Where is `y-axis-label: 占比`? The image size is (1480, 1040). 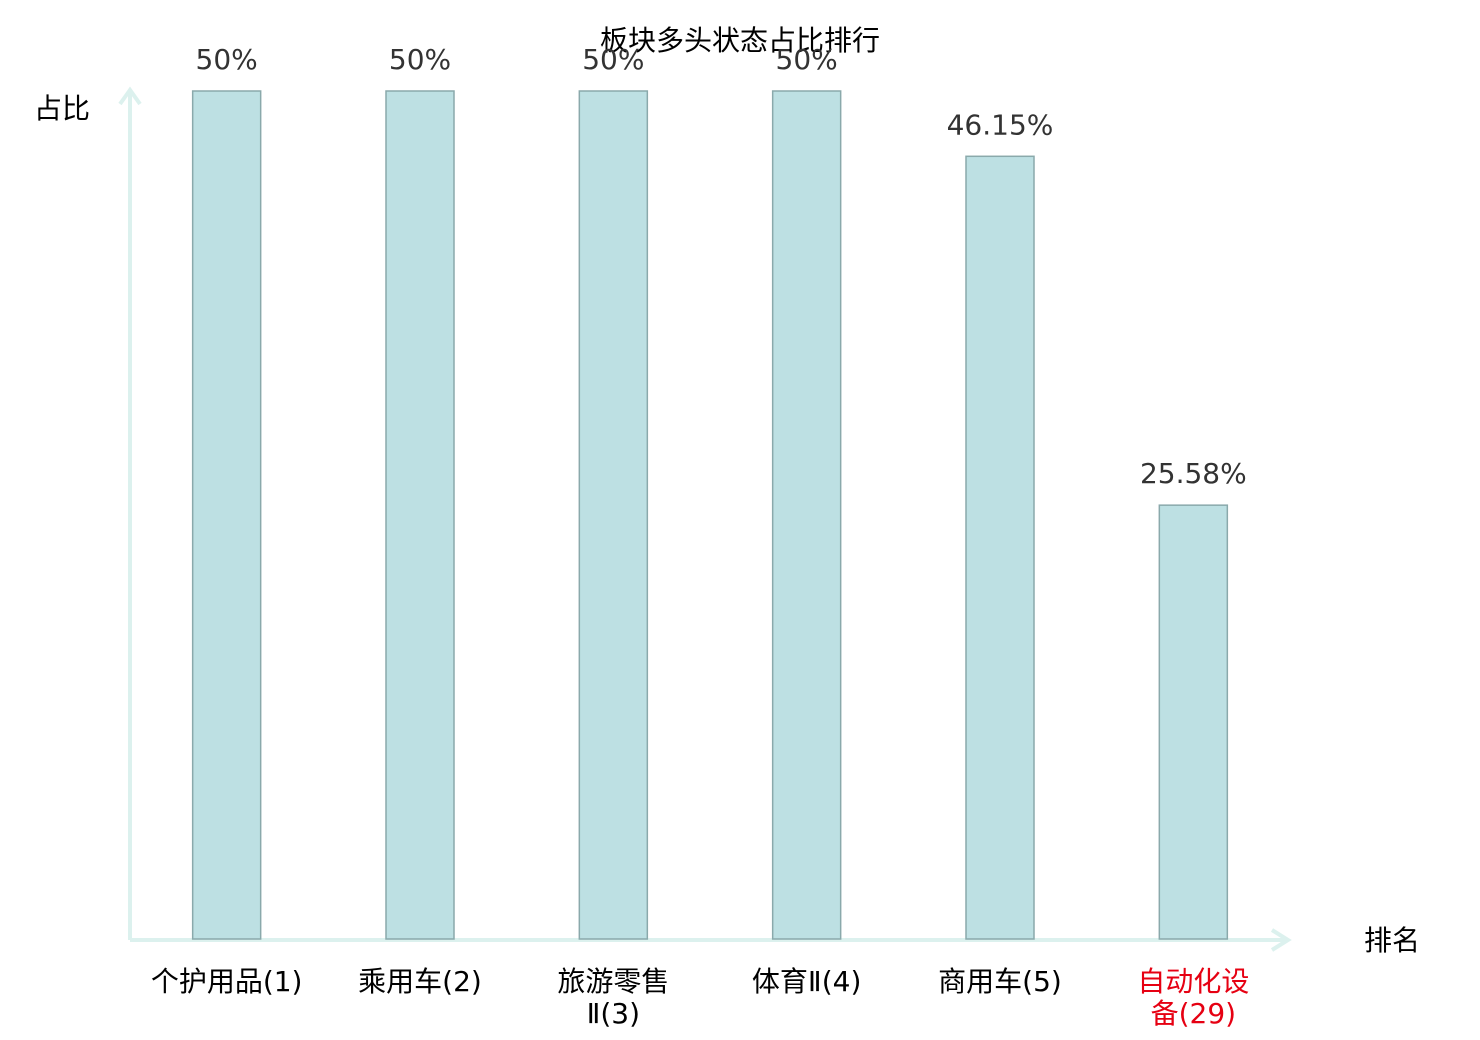 y-axis-label: 占比 is located at coordinates (62, 108).